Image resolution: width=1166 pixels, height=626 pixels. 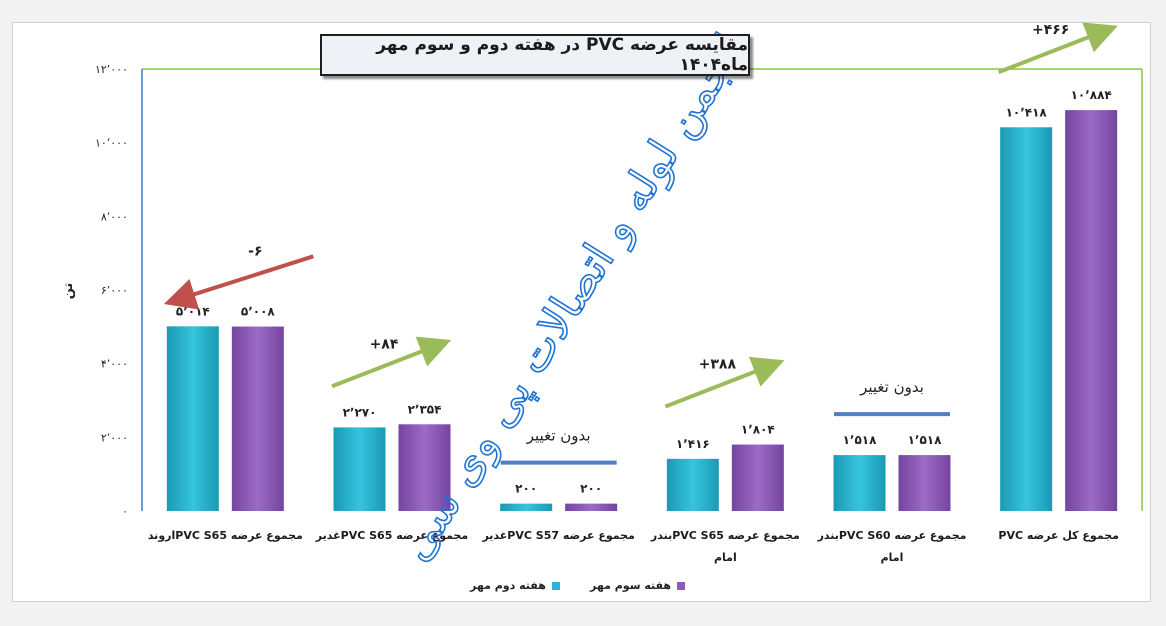 I want to click on legend-swatch-week3, so click(x=681, y=585).